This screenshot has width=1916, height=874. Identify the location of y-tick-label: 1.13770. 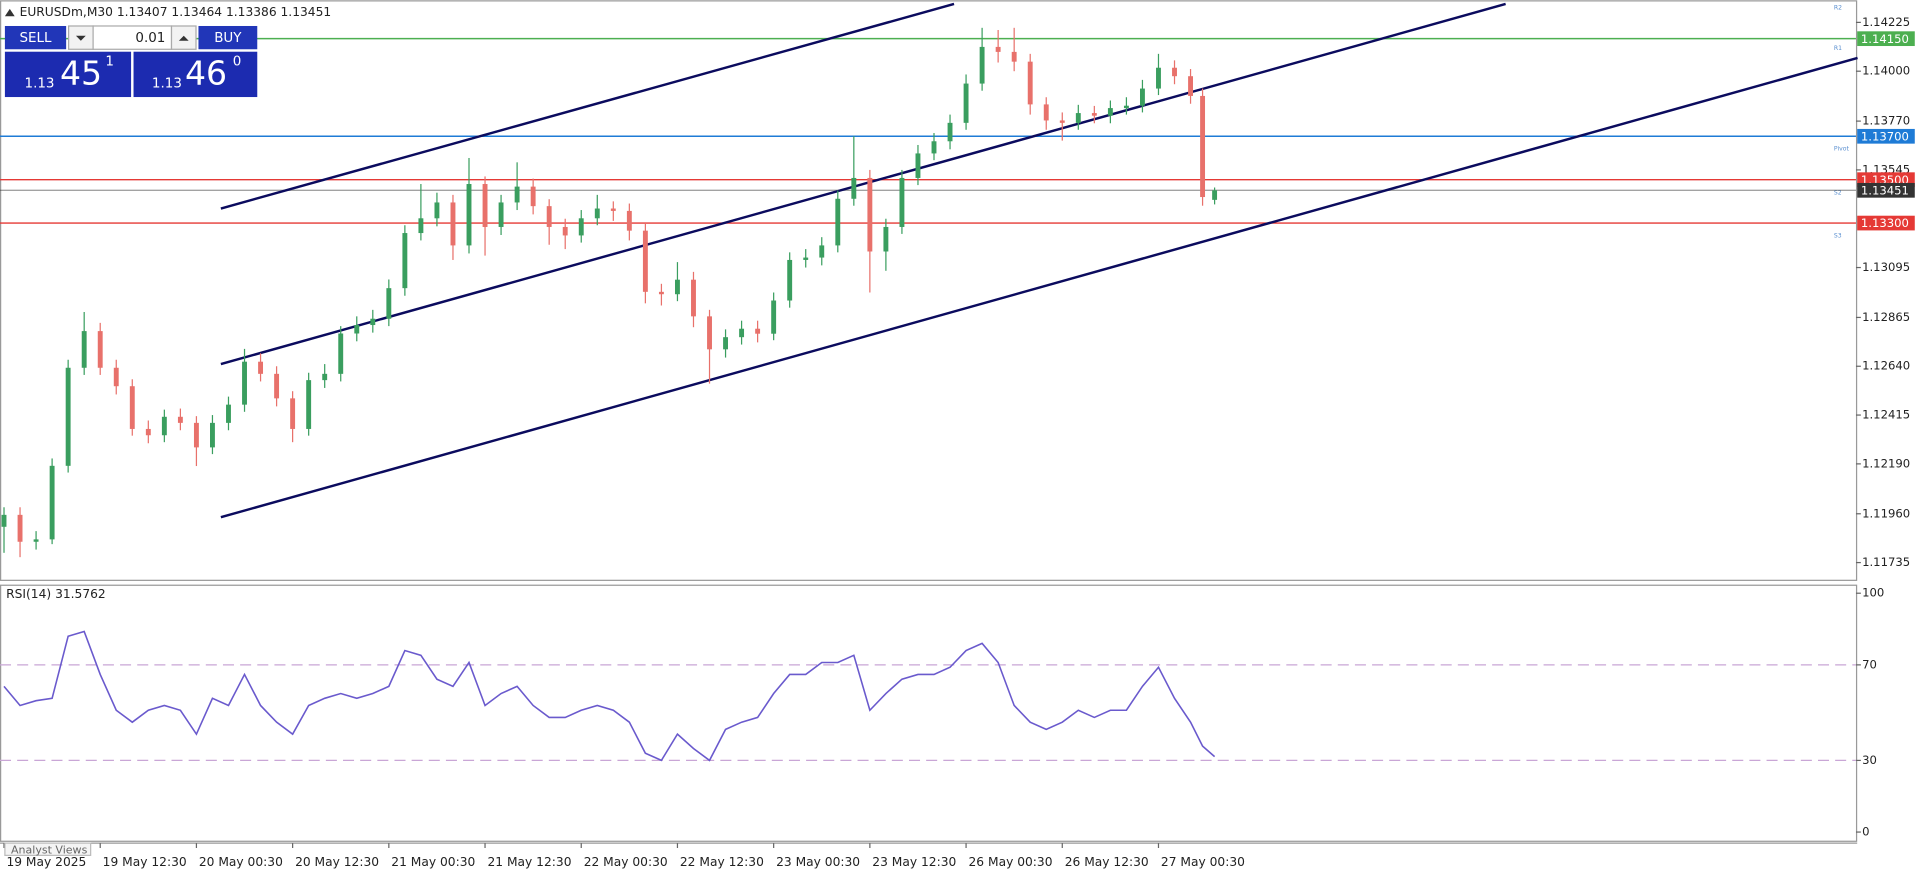
(1886, 121).